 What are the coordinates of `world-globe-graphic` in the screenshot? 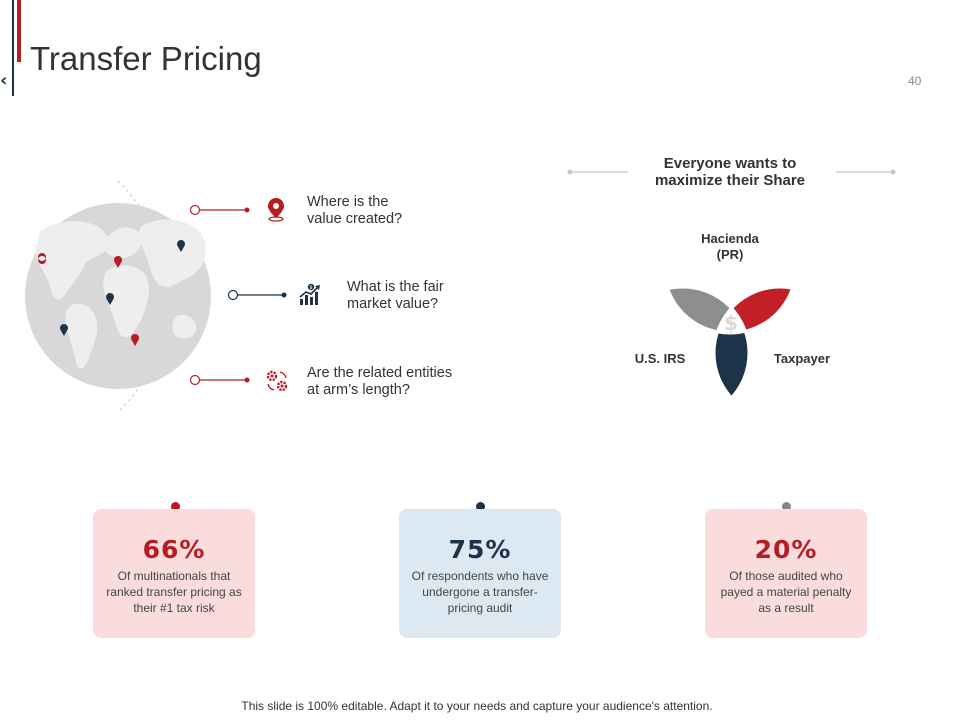 It's located at (156, 296).